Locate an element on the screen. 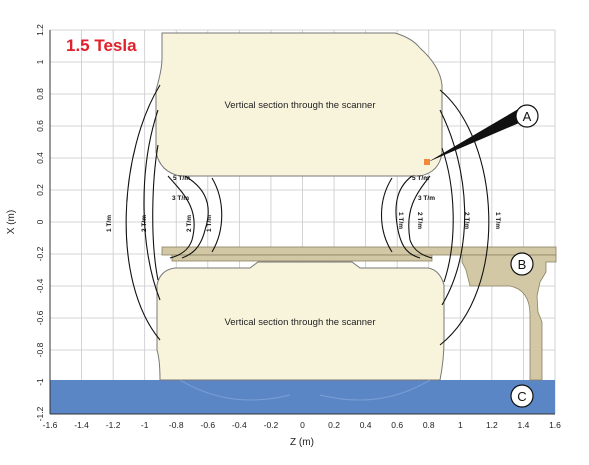  x-tick-label: -0.2 is located at coordinates (271, 425).